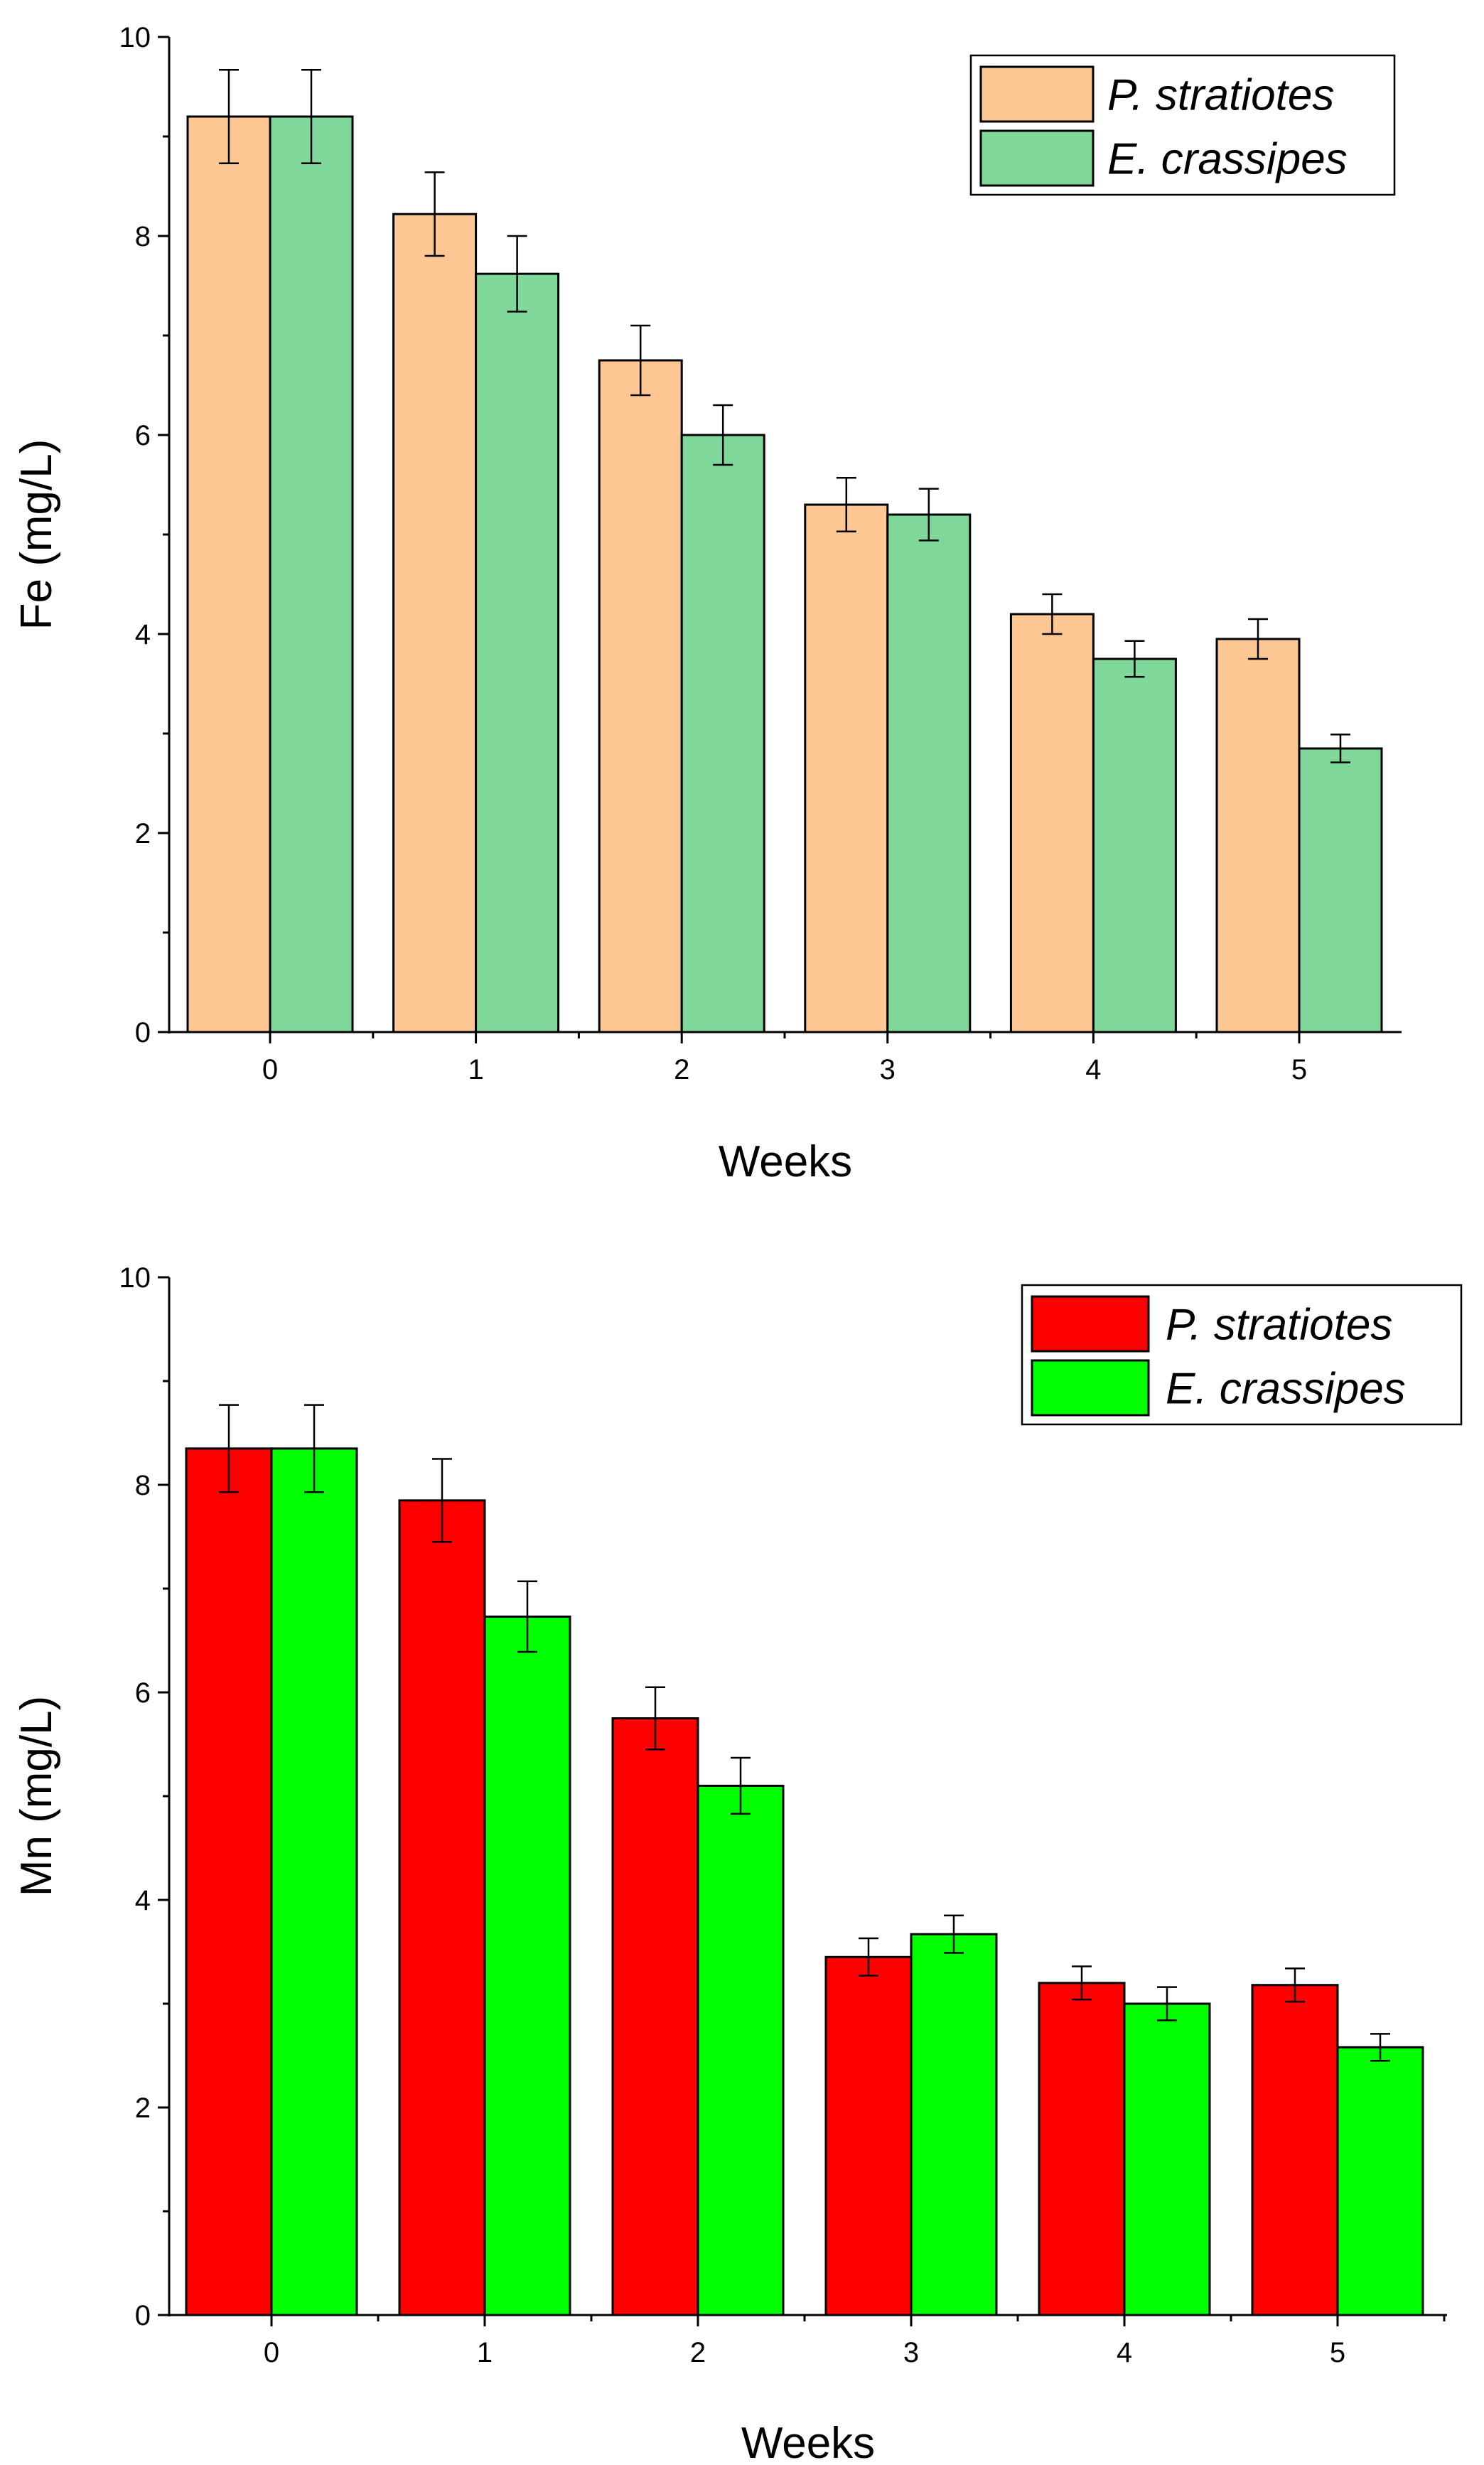  I want to click on y-axis-title: Mn (mg/L), so click(37, 1796).